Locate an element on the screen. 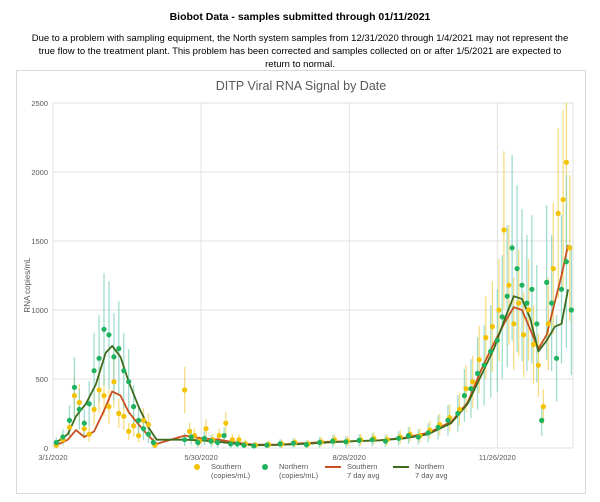 This screenshot has height=502, width=600. y-axis-label: RNA copies/mL is located at coordinates (27, 285).